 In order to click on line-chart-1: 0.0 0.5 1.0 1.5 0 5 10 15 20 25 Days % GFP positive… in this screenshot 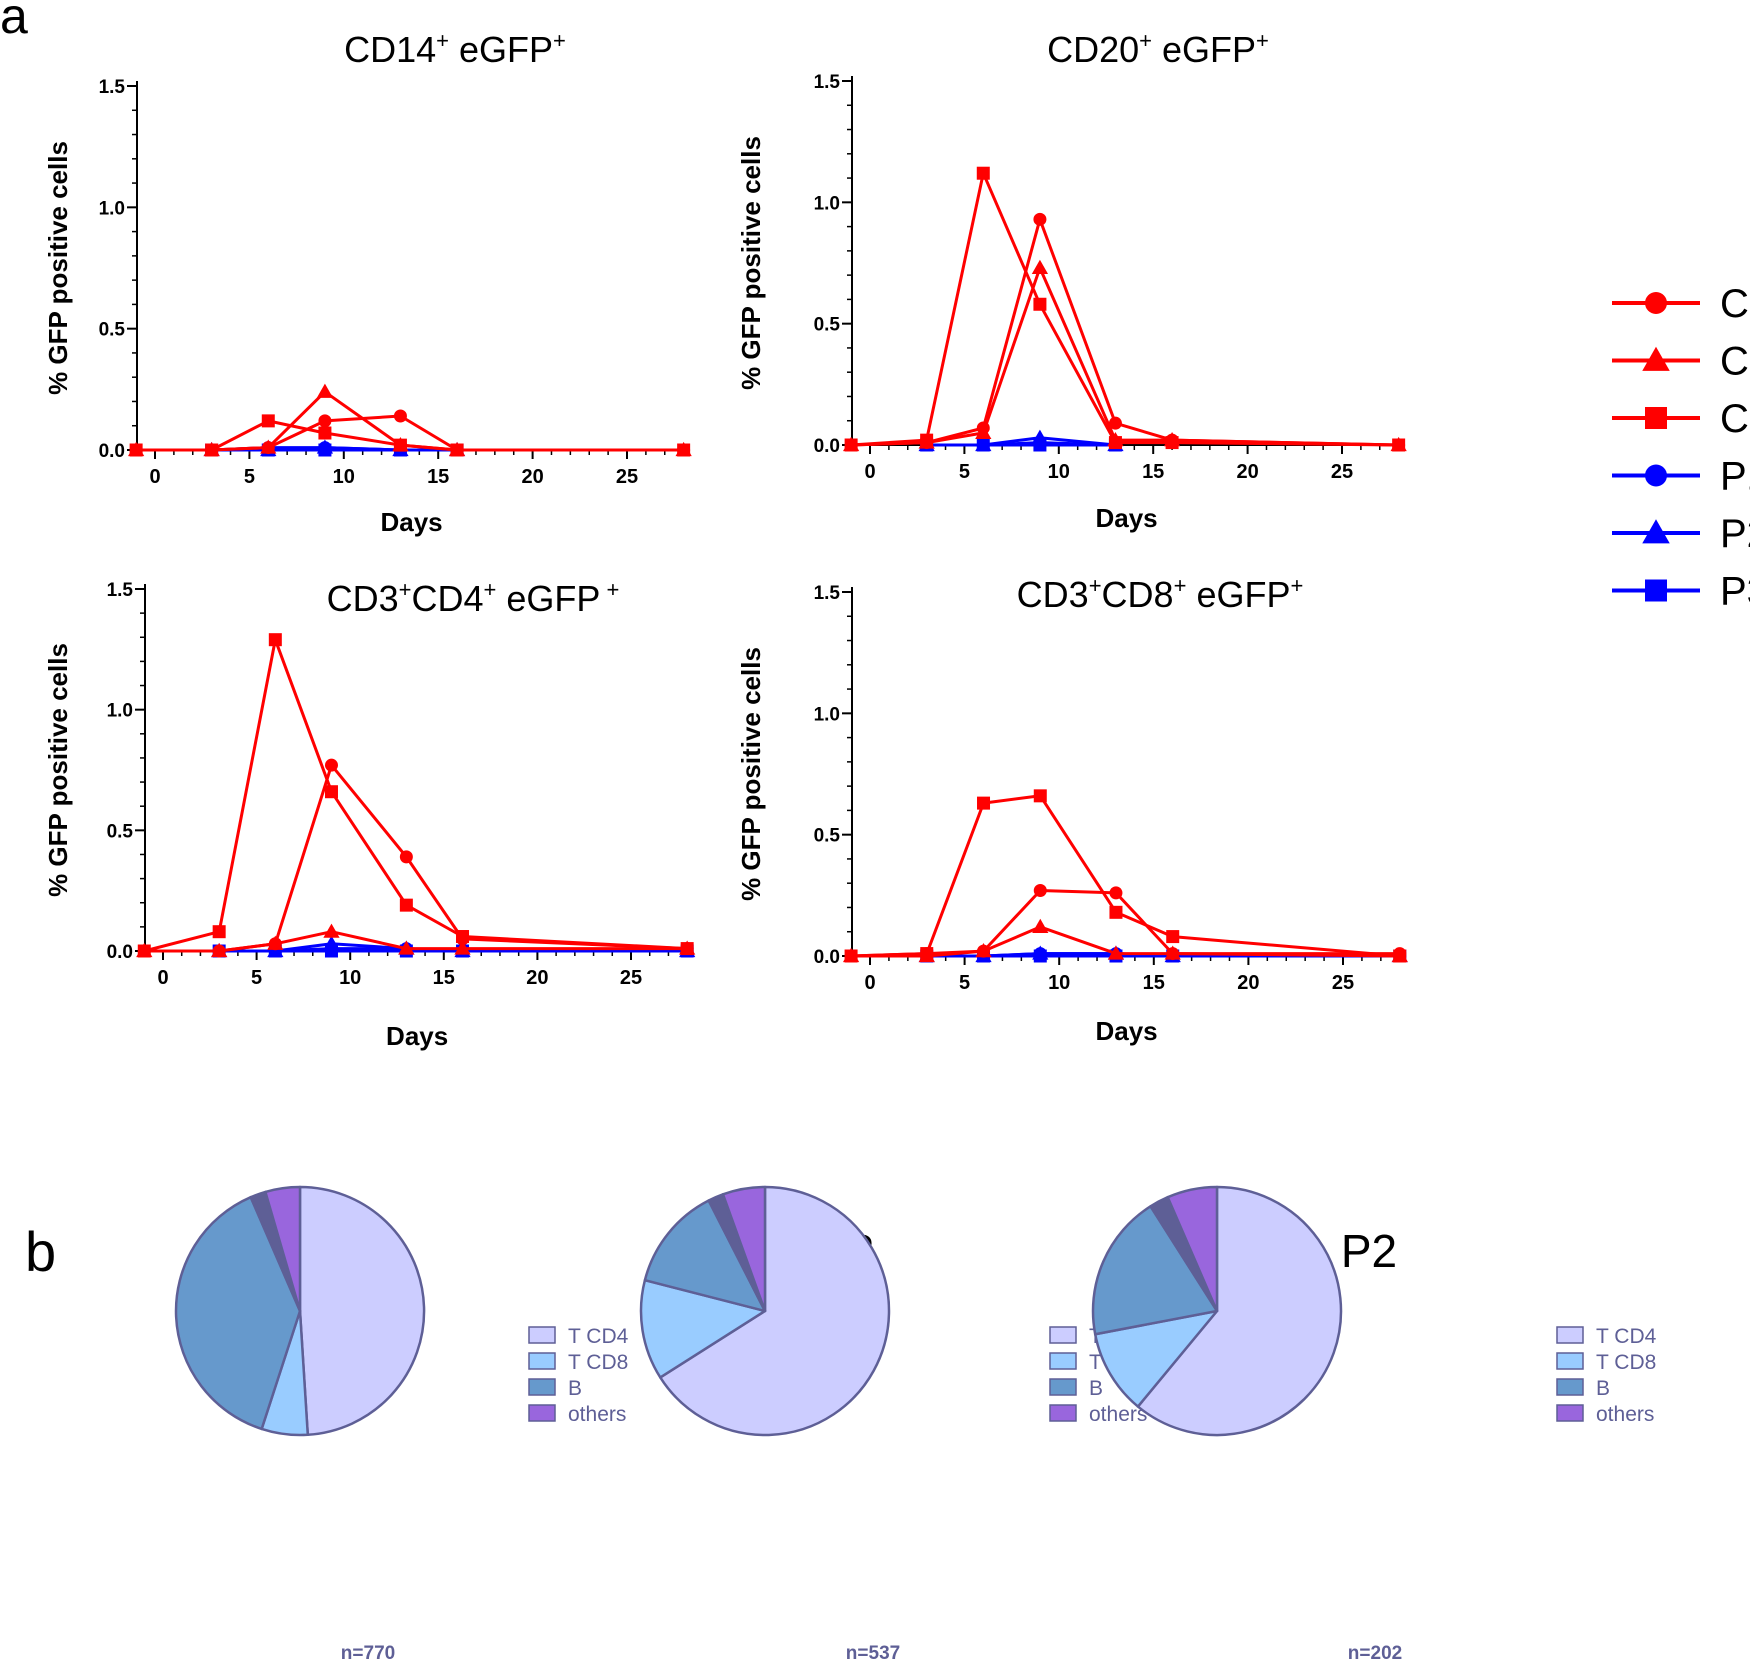, I will do `click(367, 282)`.